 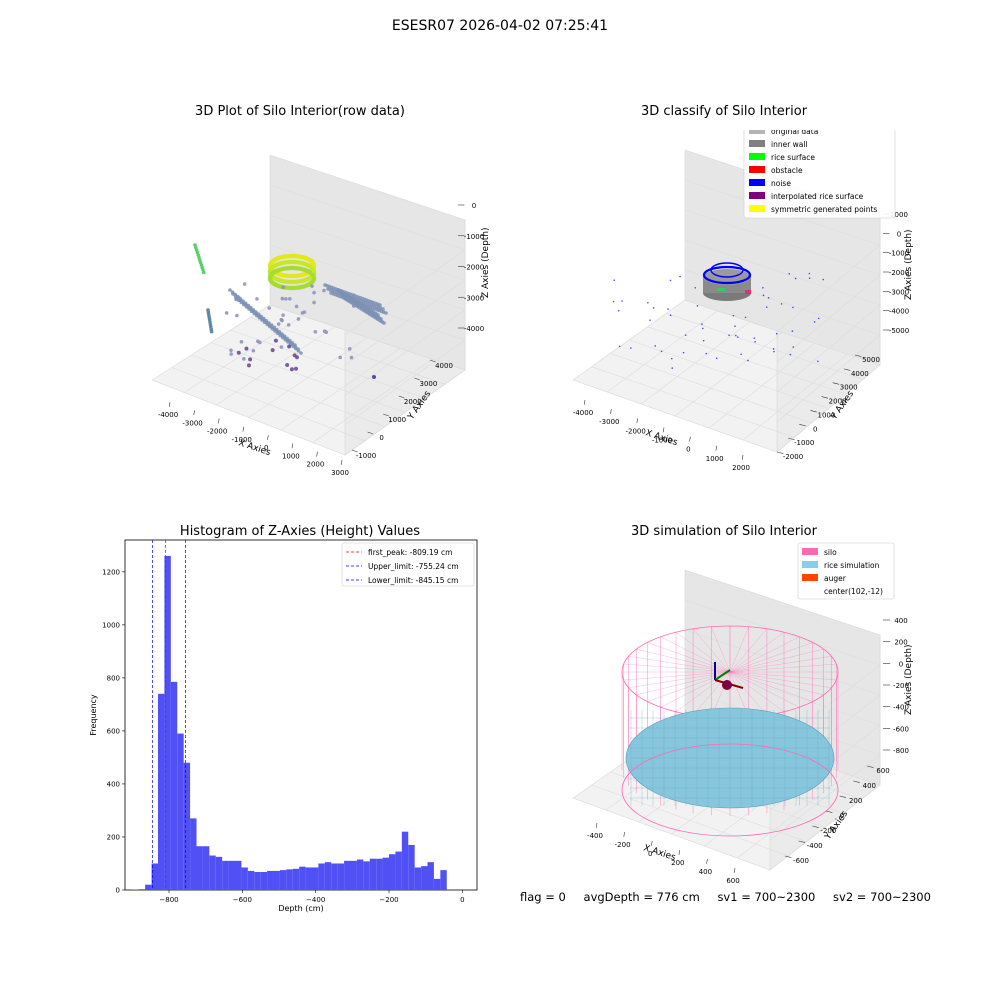 I want to click on panel1-y-tick-label: 4000, so click(x=444, y=366).